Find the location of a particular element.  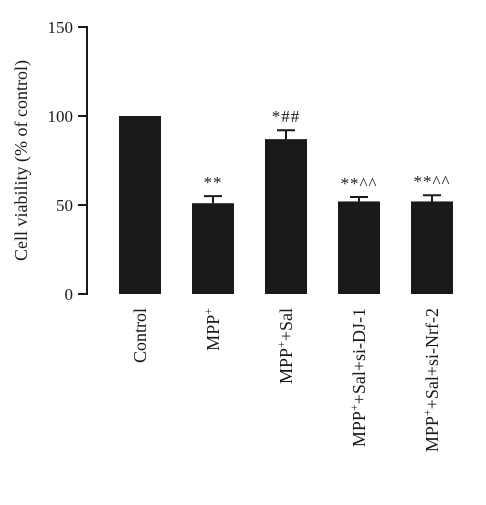

axes is located at coordinates (83, 160).